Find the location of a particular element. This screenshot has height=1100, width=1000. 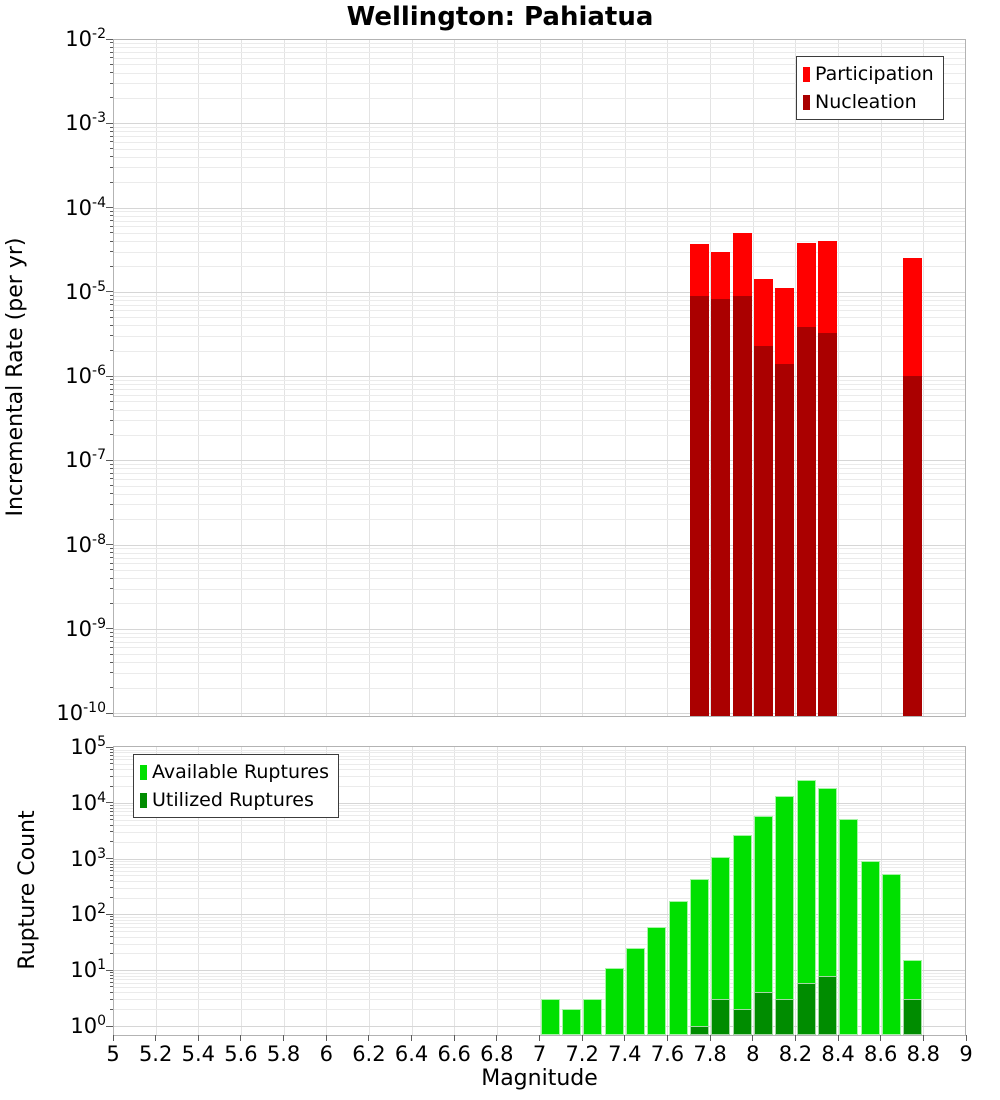

bar-utilized-ruptures-7.95 is located at coordinates (742, 1022).